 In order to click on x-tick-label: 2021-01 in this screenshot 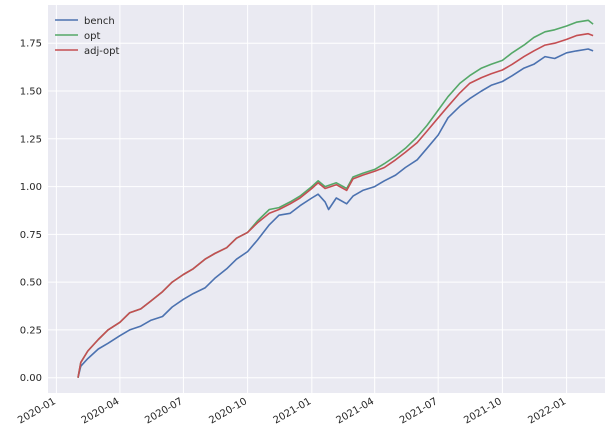, I will do `click(293, 411)`.